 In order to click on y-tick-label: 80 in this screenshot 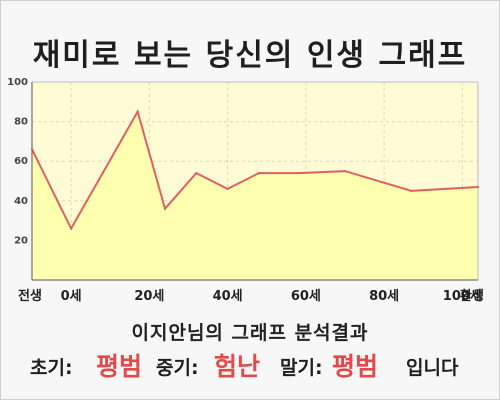, I will do `click(21, 122)`.